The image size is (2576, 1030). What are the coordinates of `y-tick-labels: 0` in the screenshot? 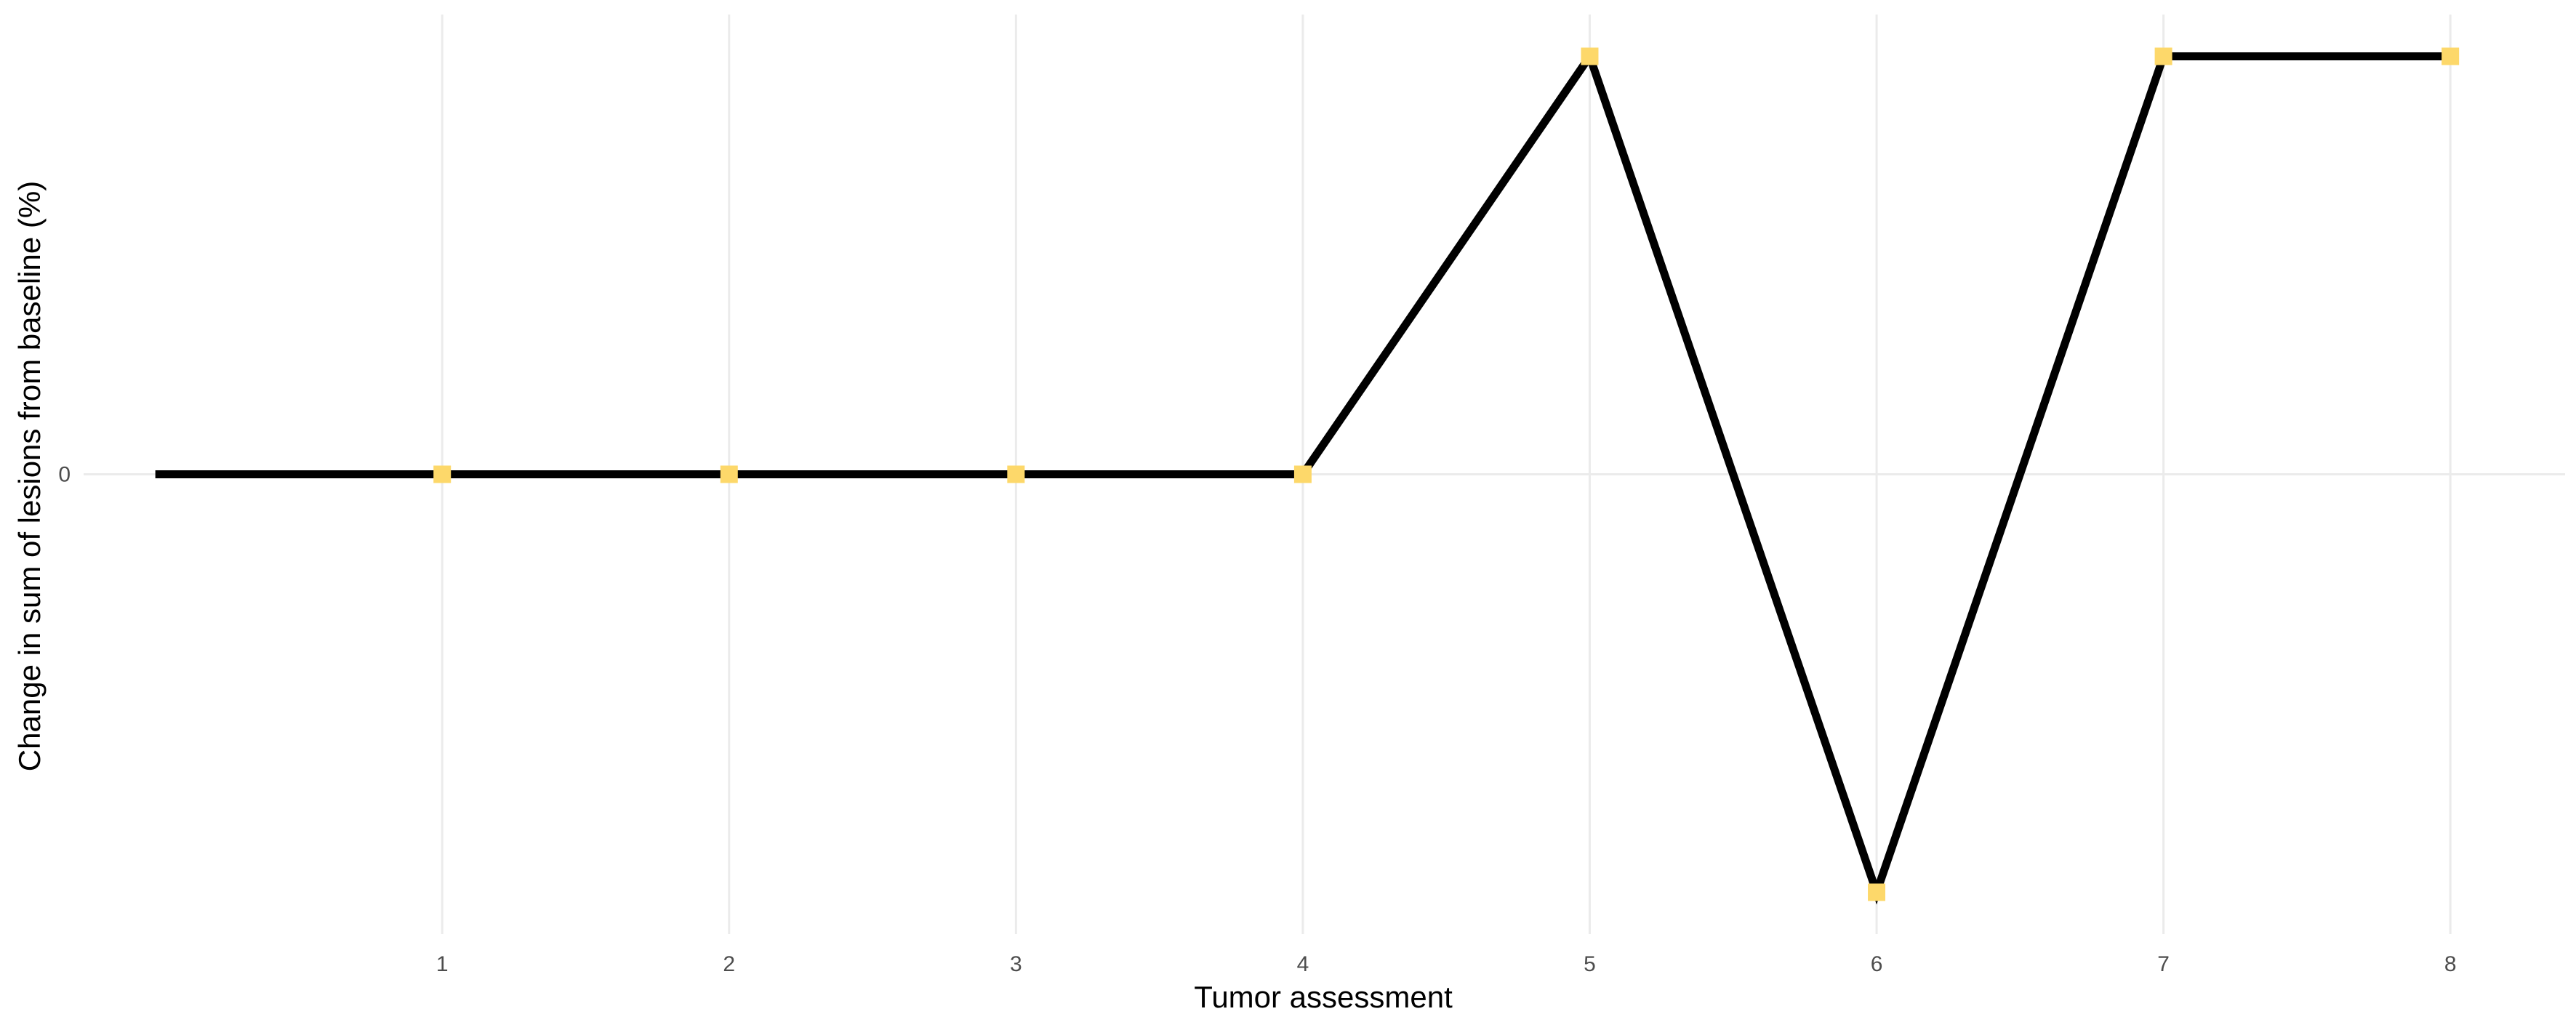 It's located at (65, 475).